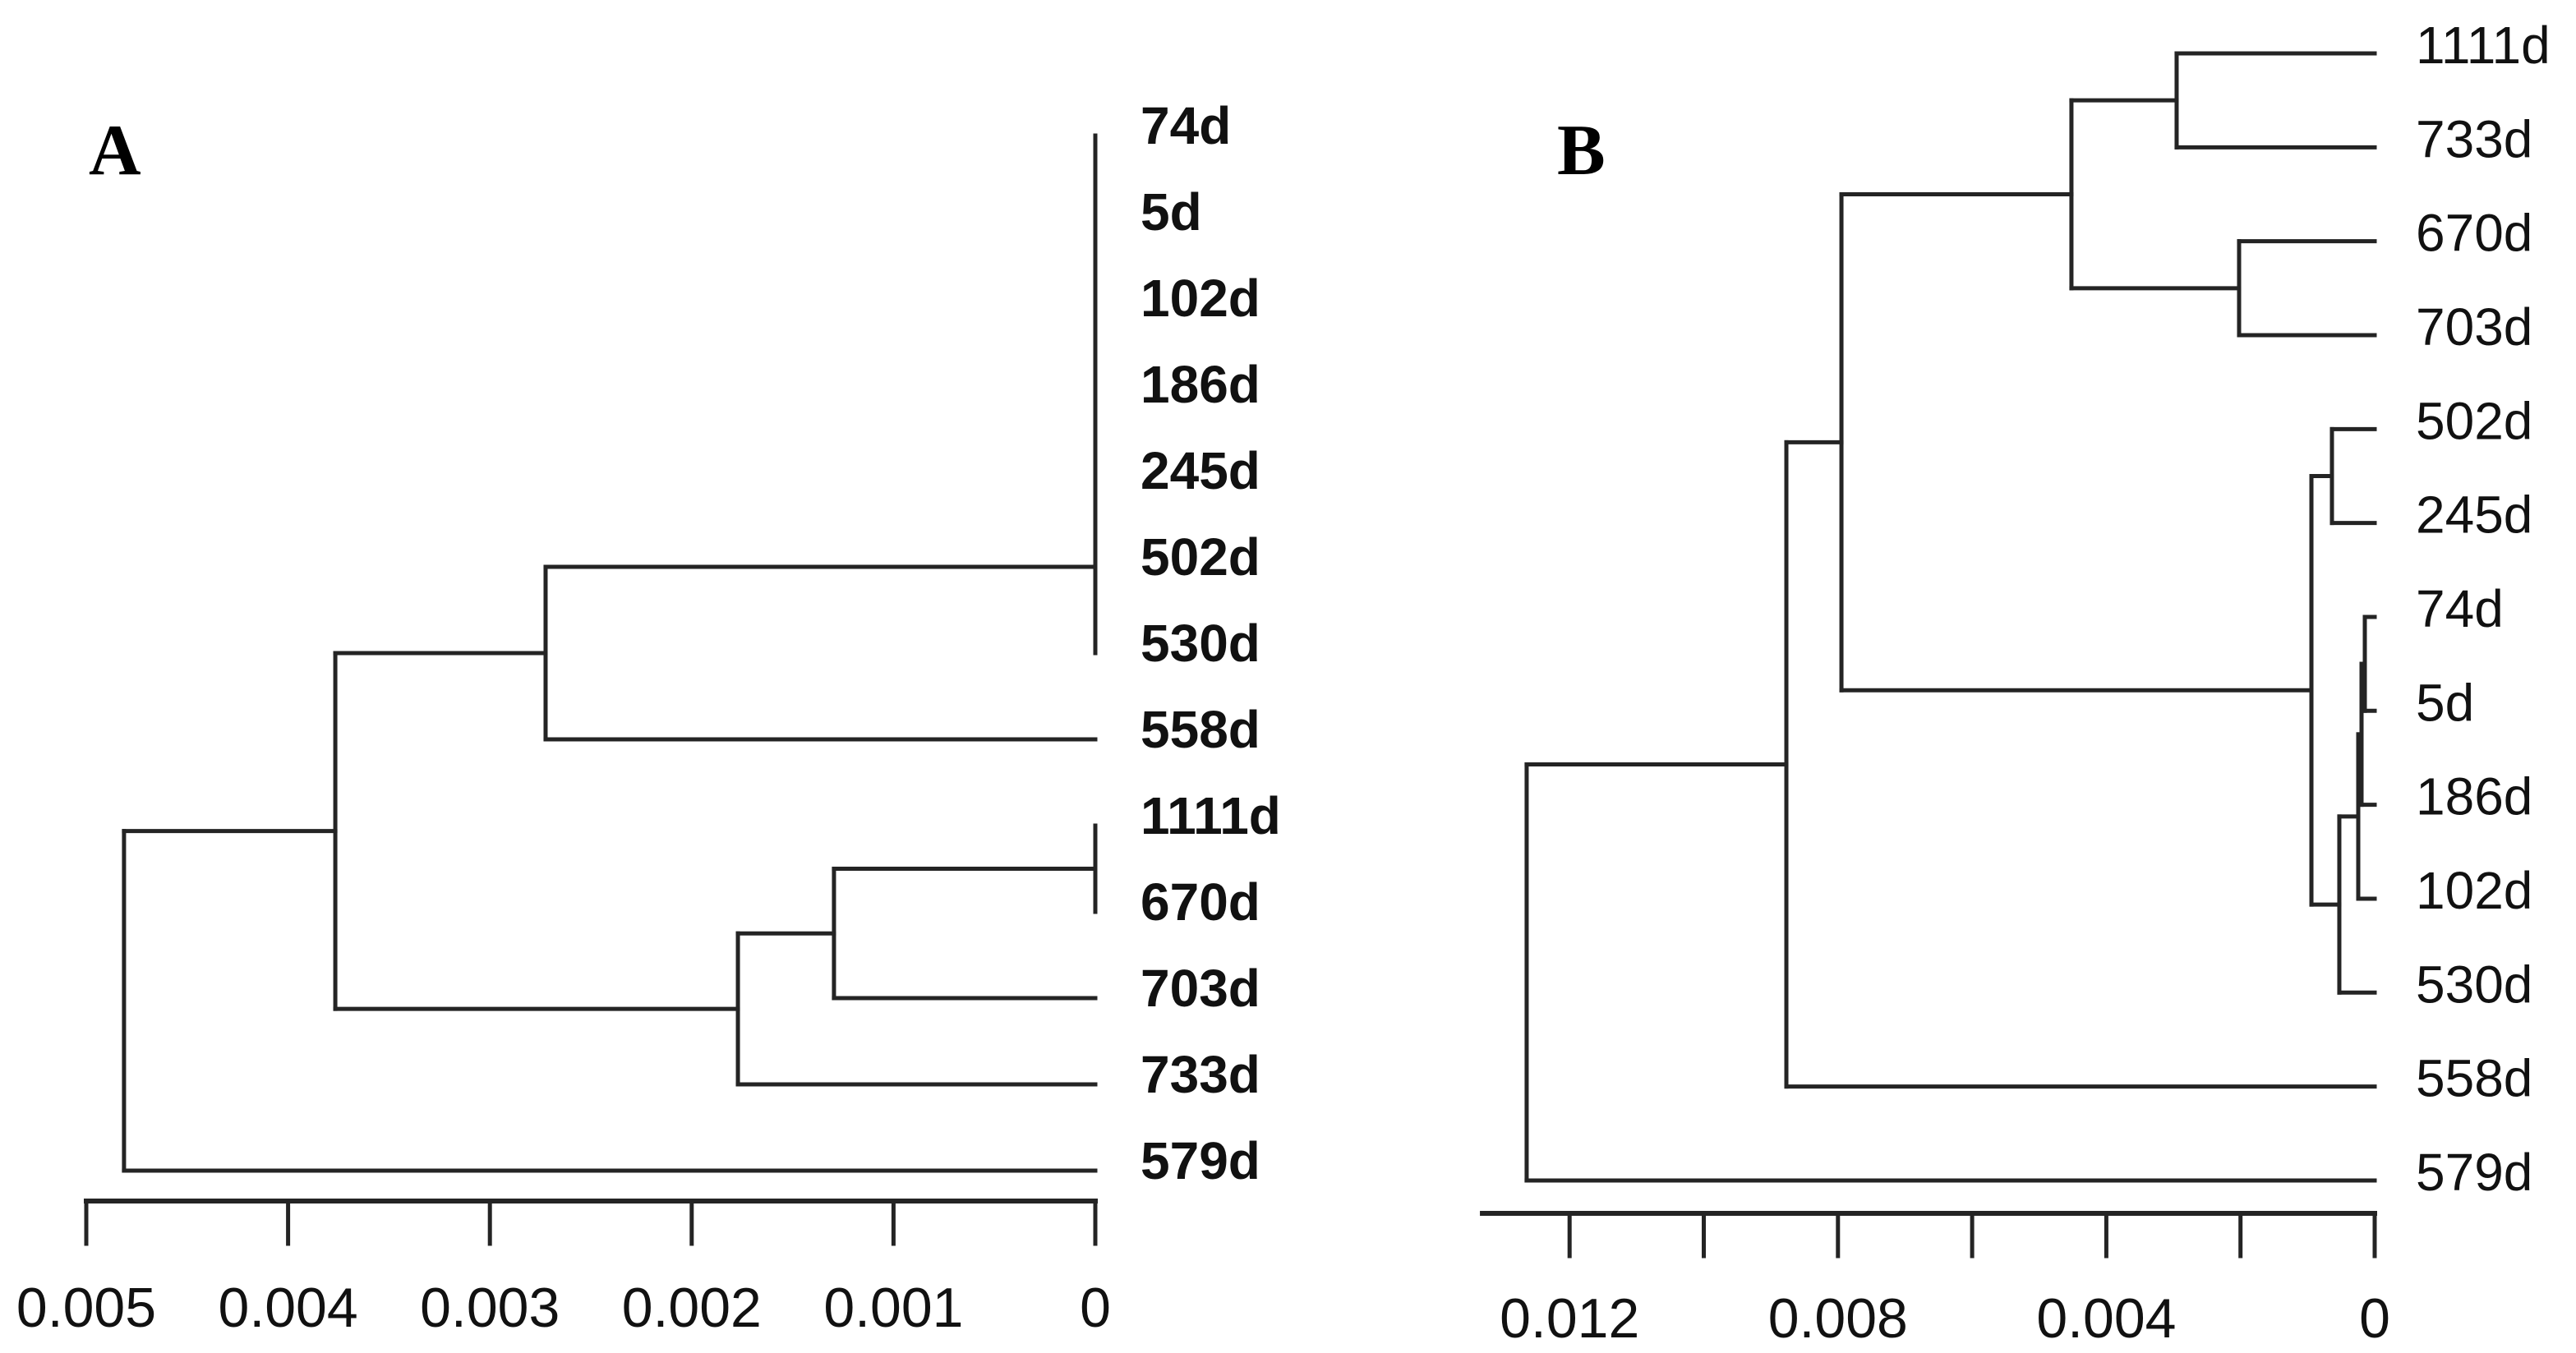  I want to click on distance-axis-b, so click(1928, 1235).